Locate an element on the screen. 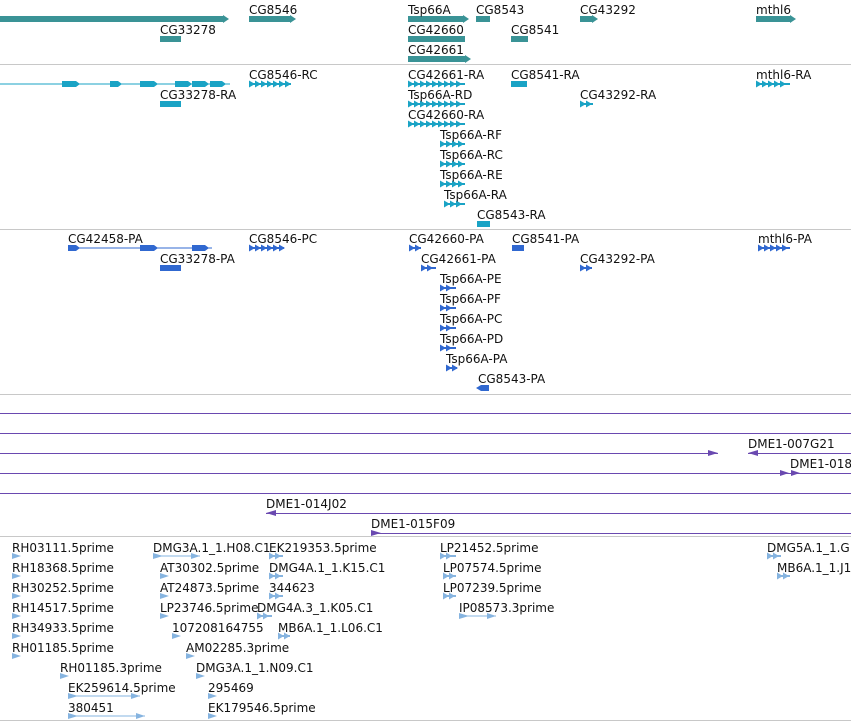  ests-feature-label: RH01185.5prime is located at coordinates (63, 648).